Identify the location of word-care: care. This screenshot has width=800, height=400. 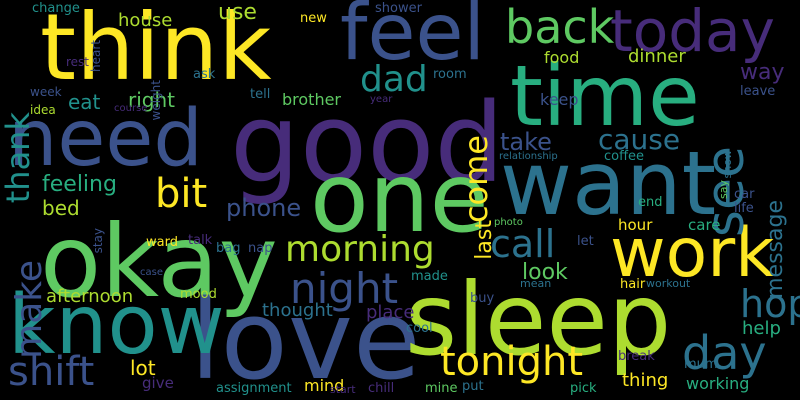
(704, 225).